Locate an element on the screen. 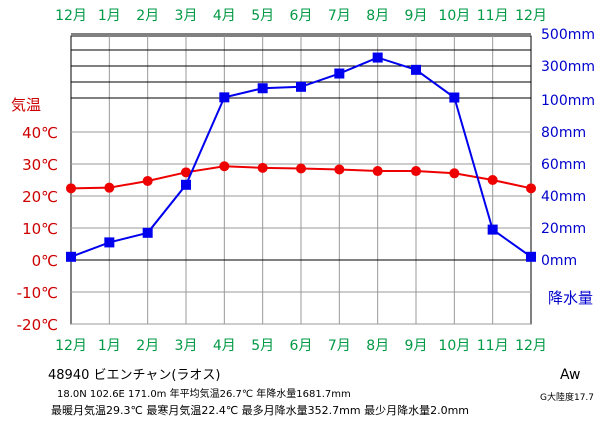  month-label-top: 3月 is located at coordinates (186, 16).